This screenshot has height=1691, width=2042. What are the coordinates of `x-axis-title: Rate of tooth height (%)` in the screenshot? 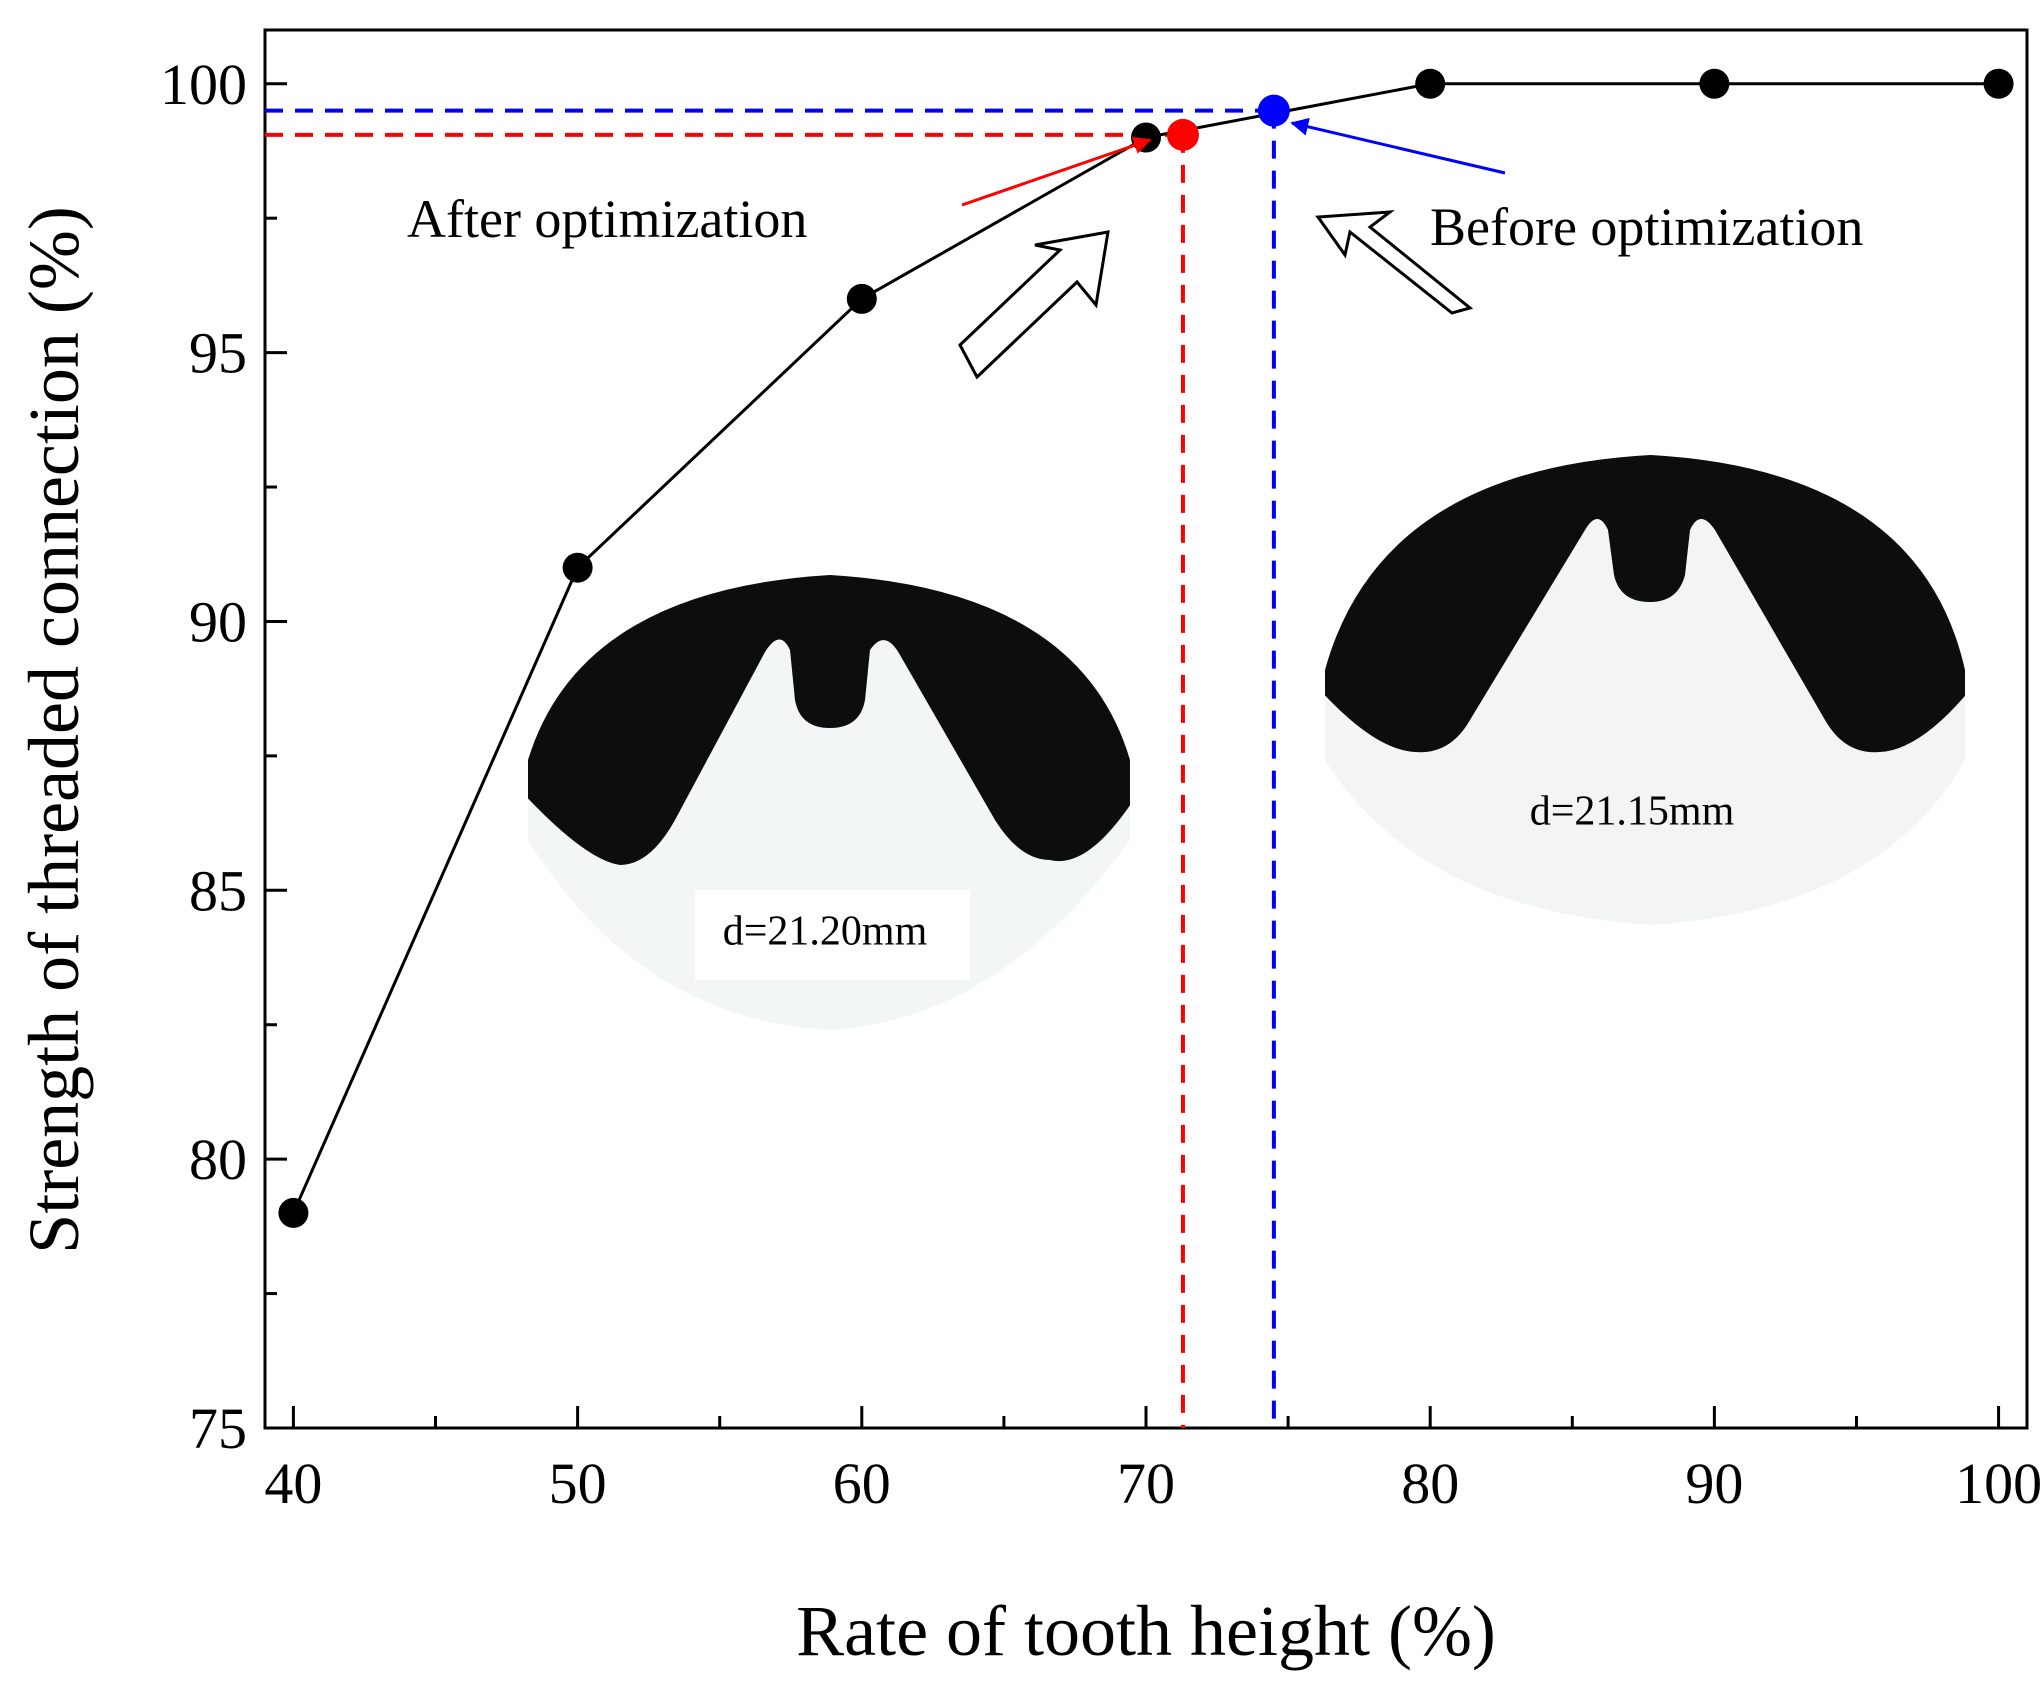 It's located at (1146, 1631).